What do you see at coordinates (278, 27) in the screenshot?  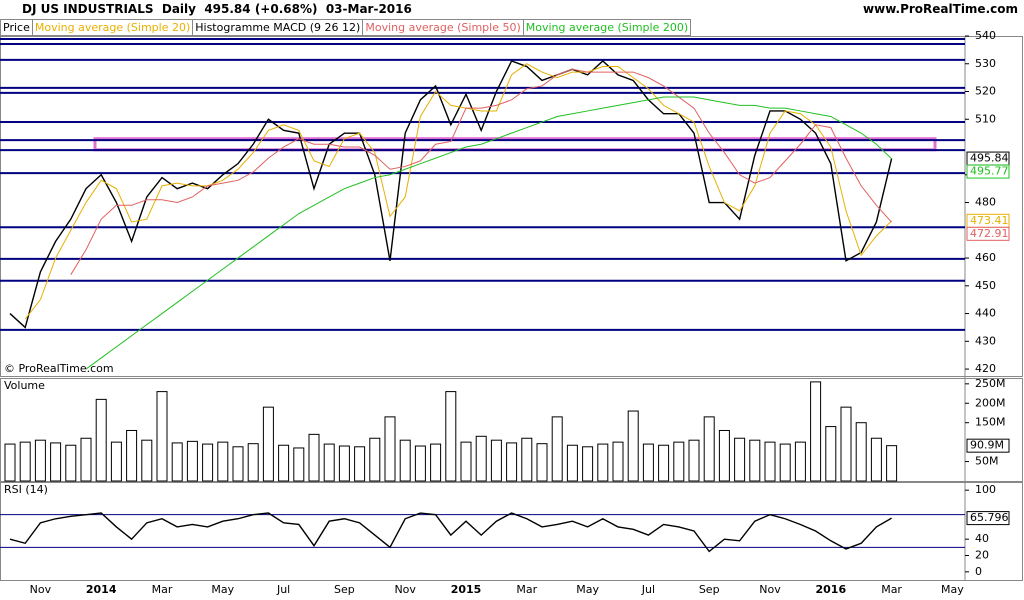 I see `legend-indicator: Histogramme MACD (9 26 12)` at bounding box center [278, 27].